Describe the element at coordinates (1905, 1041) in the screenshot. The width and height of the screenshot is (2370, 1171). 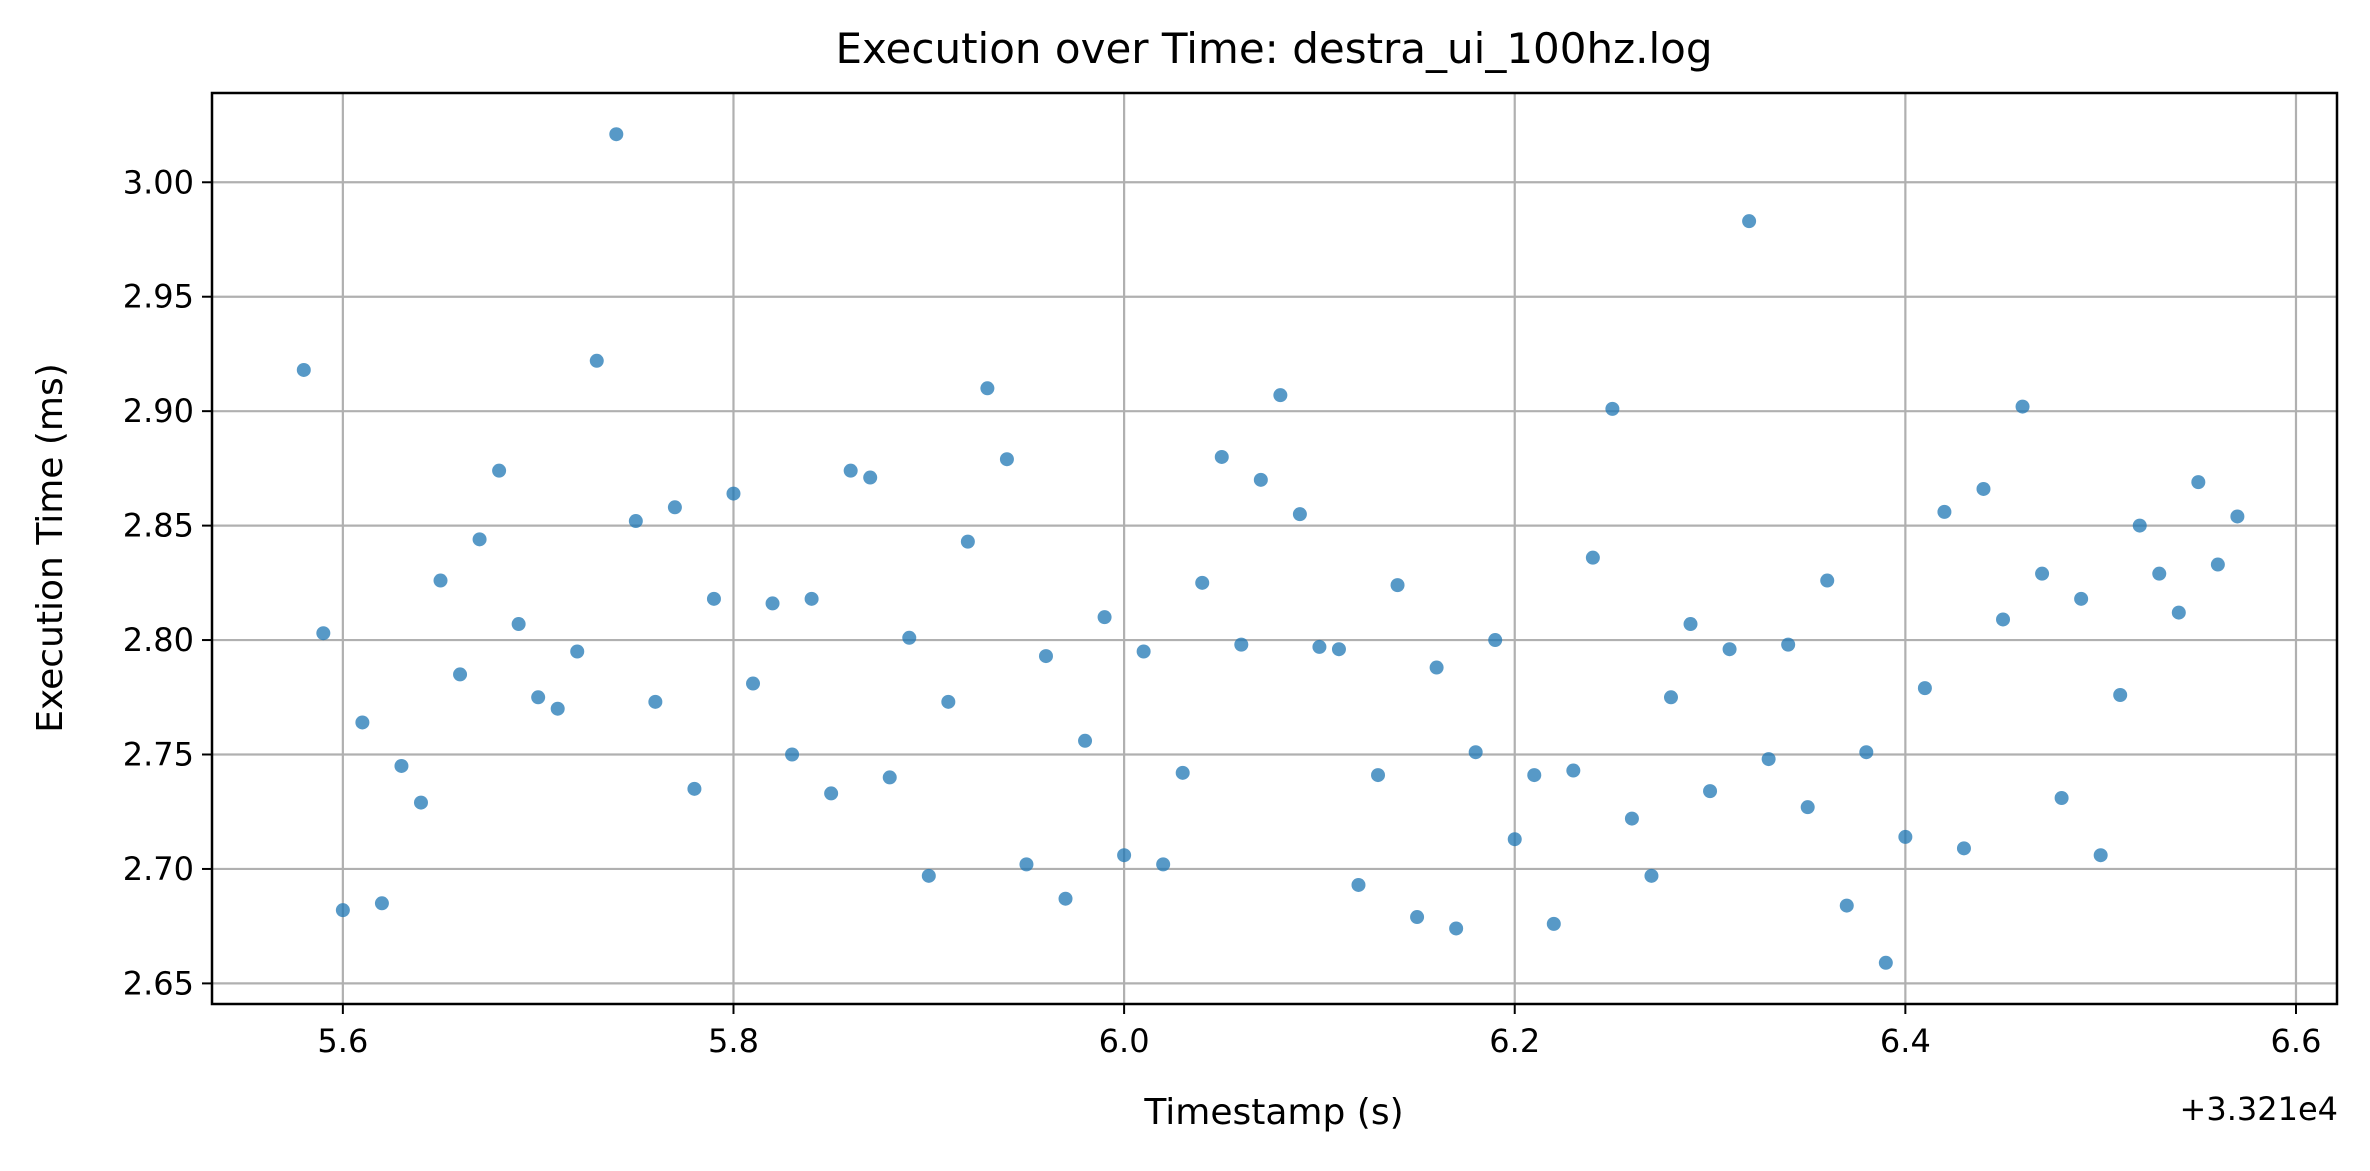
I see `x-tick-label: 6.4` at that location.